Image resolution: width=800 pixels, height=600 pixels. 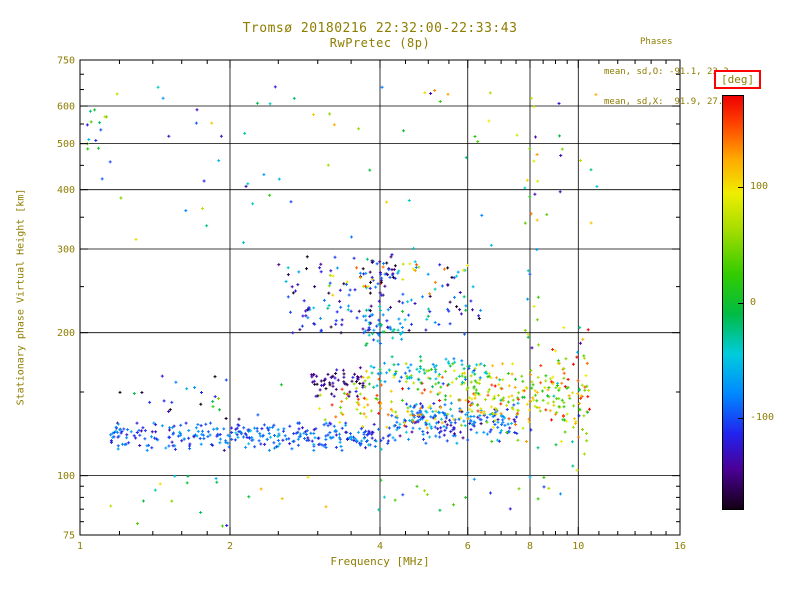 What do you see at coordinates (733, 302) in the screenshot?
I see `phase-colorbar` at bounding box center [733, 302].